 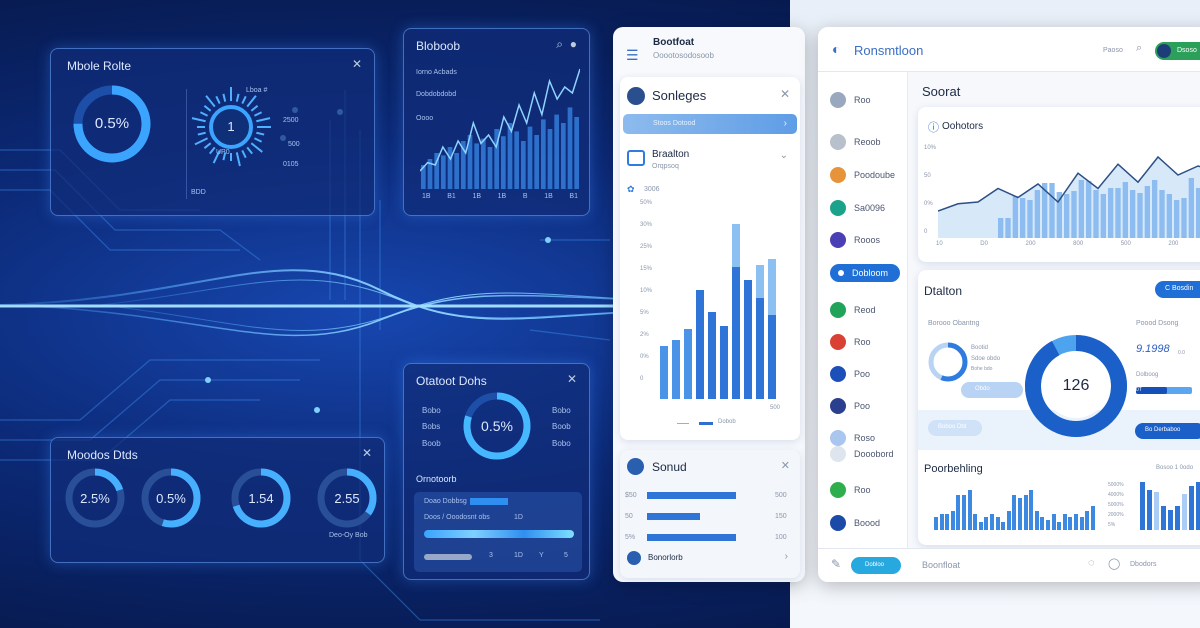 I want to click on segment-banner: Stoos Dotood ›, so click(x=710, y=124).